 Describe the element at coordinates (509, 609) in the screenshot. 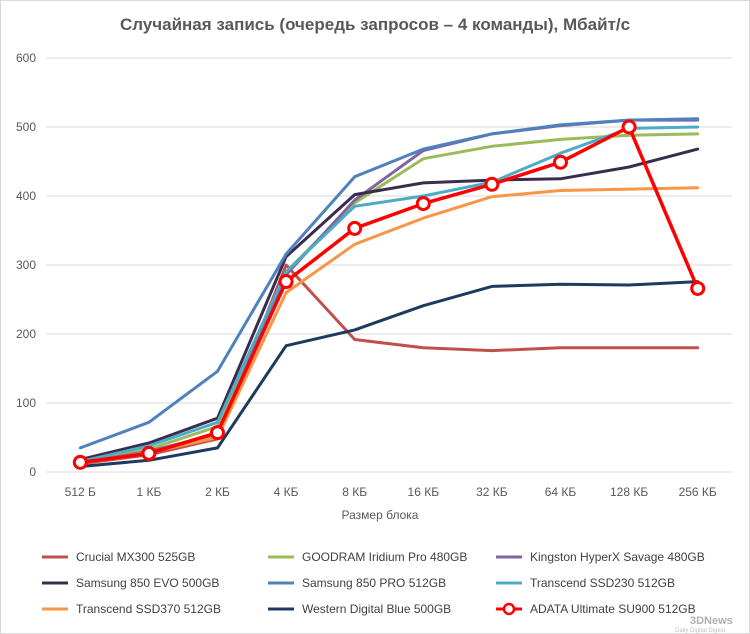

I see `legend-marker` at that location.